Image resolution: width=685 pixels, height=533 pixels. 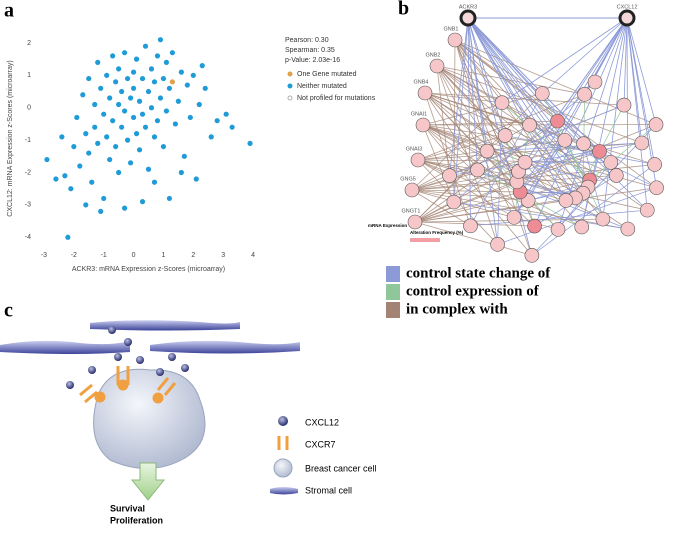 What do you see at coordinates (421, 82) in the screenshot?
I see `node-label: GNB4` at bounding box center [421, 82].